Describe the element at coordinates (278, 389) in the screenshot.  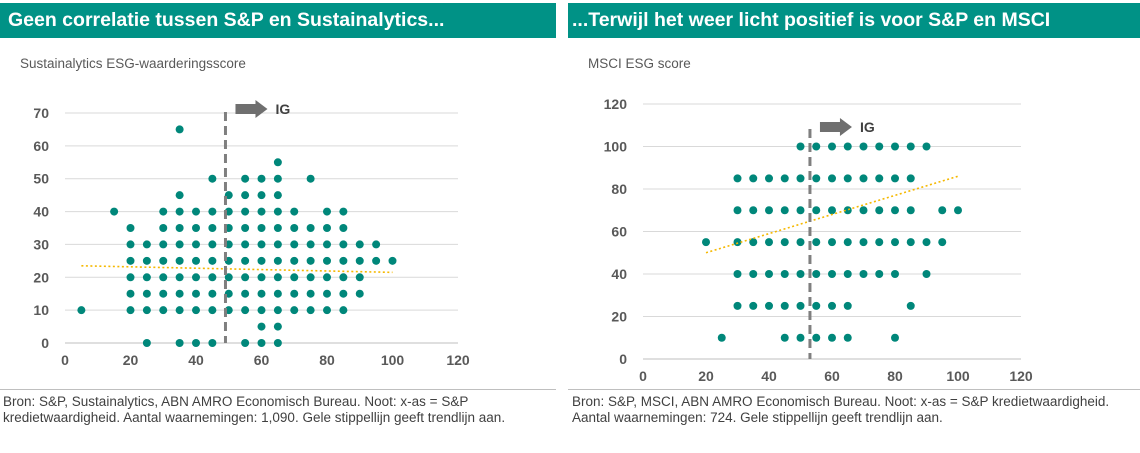
I see `left-source-divider` at that location.